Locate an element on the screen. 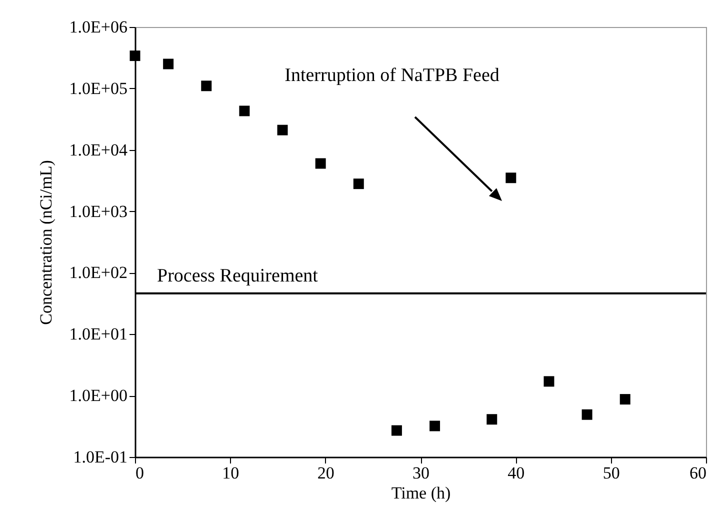 The image size is (717, 529). y-tick-label: 1.0E+03 is located at coordinates (98, 211).